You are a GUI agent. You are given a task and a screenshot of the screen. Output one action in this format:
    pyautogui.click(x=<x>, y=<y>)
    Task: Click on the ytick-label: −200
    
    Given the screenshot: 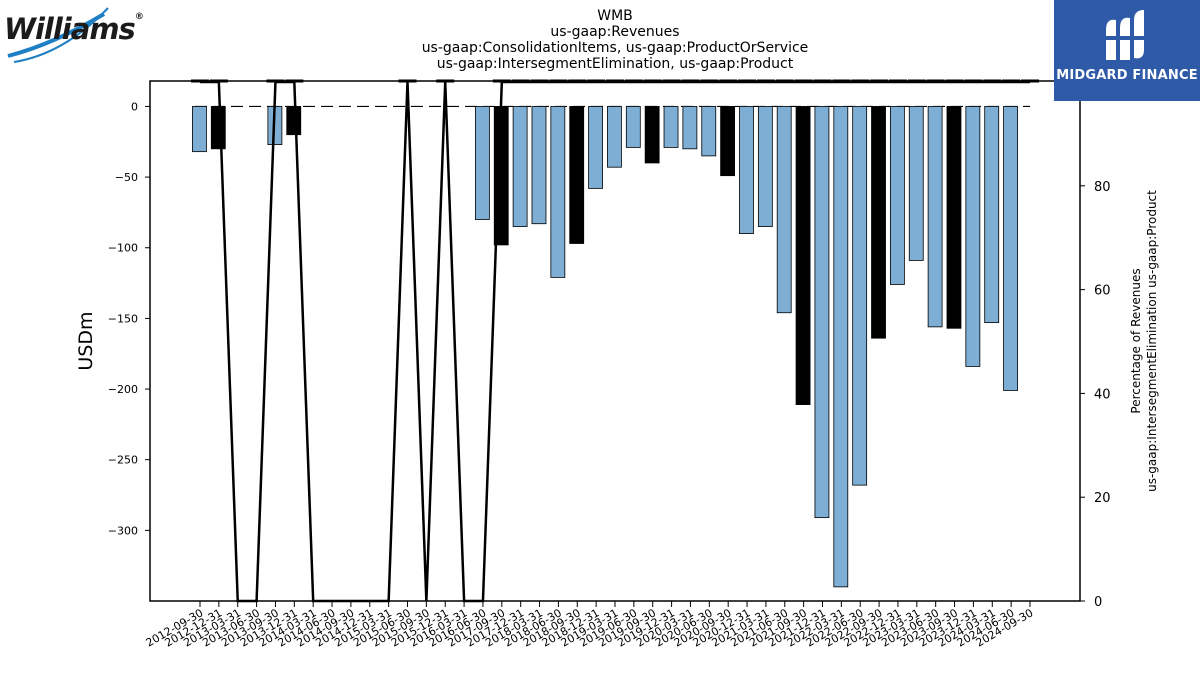 What is the action you would take?
    pyautogui.click(x=123, y=389)
    